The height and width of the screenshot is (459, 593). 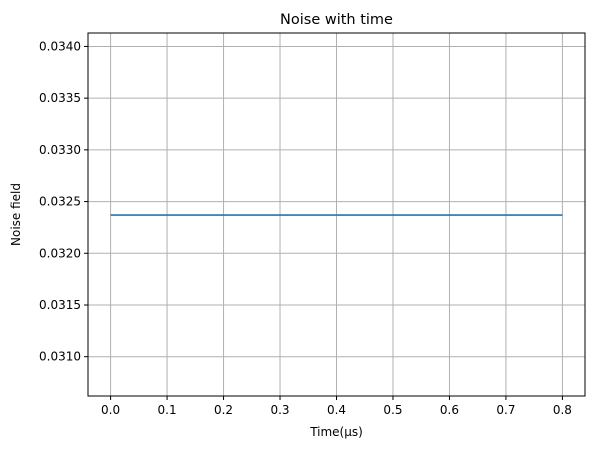 I want to click on x-tick-label: 0.5, so click(x=392, y=410).